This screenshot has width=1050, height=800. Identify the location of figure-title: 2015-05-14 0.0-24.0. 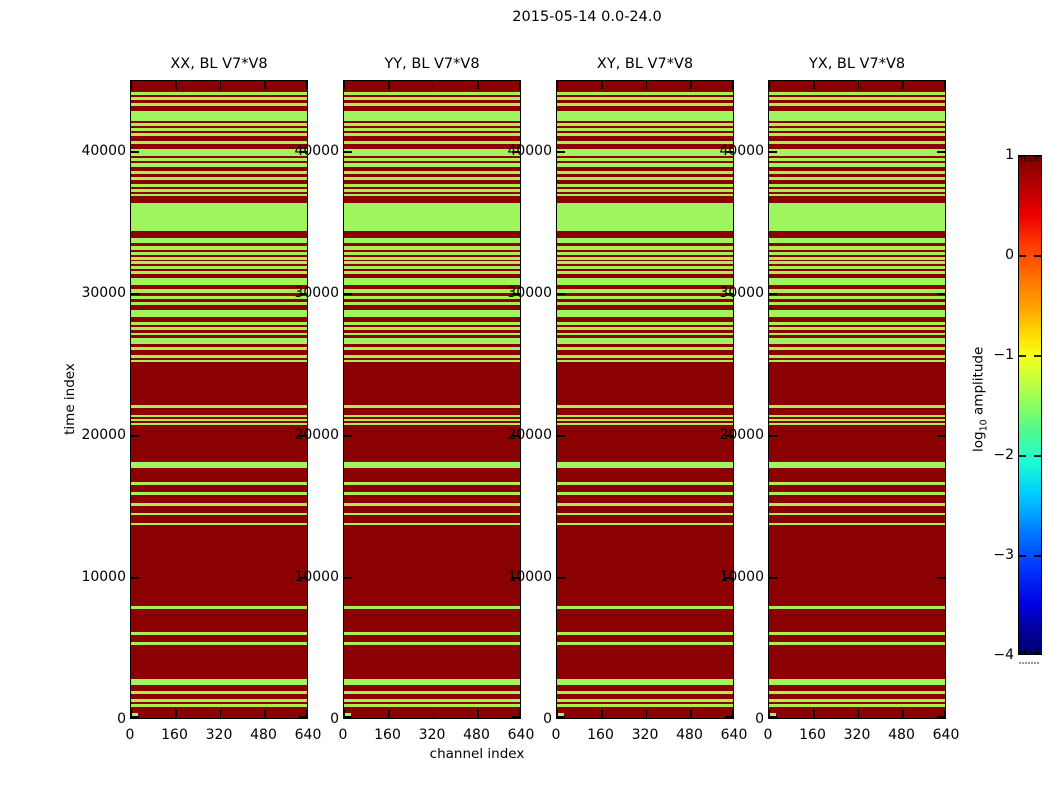
(587, 17).